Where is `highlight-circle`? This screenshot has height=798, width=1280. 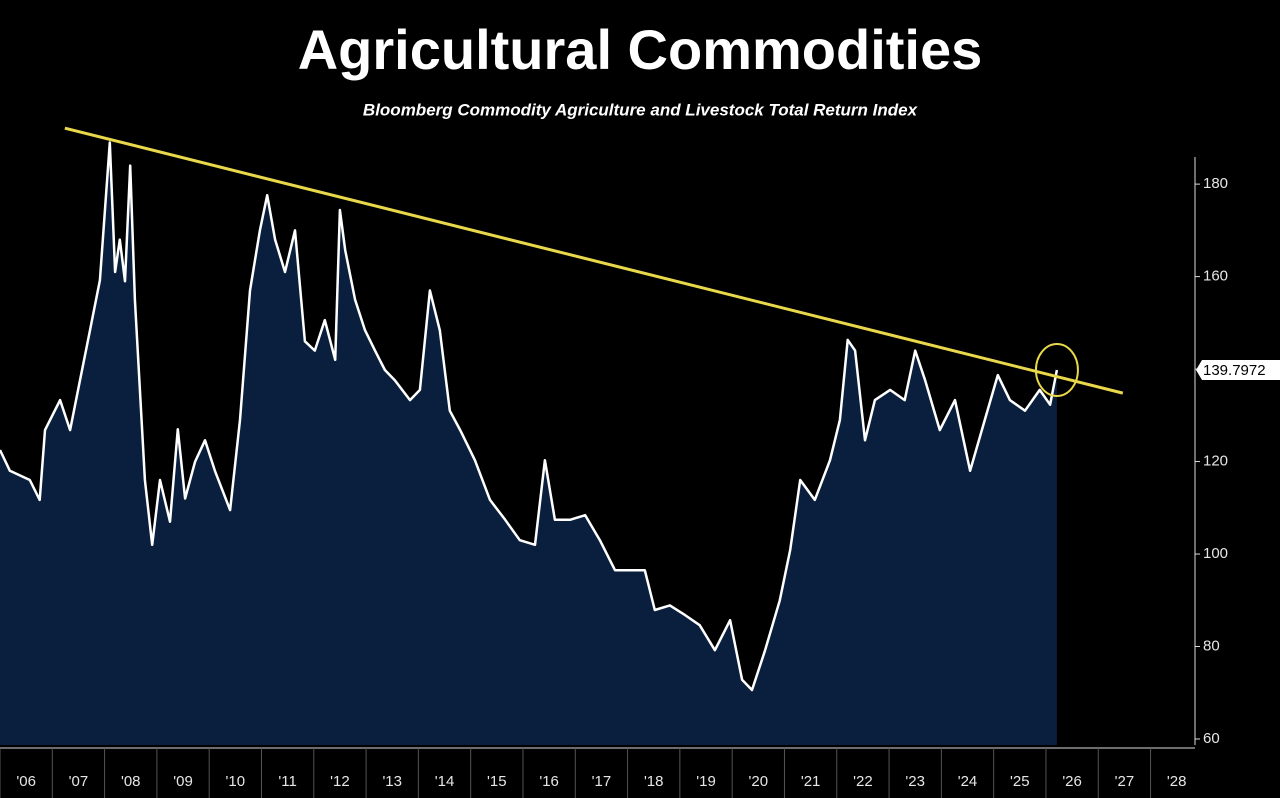 highlight-circle is located at coordinates (1056, 370).